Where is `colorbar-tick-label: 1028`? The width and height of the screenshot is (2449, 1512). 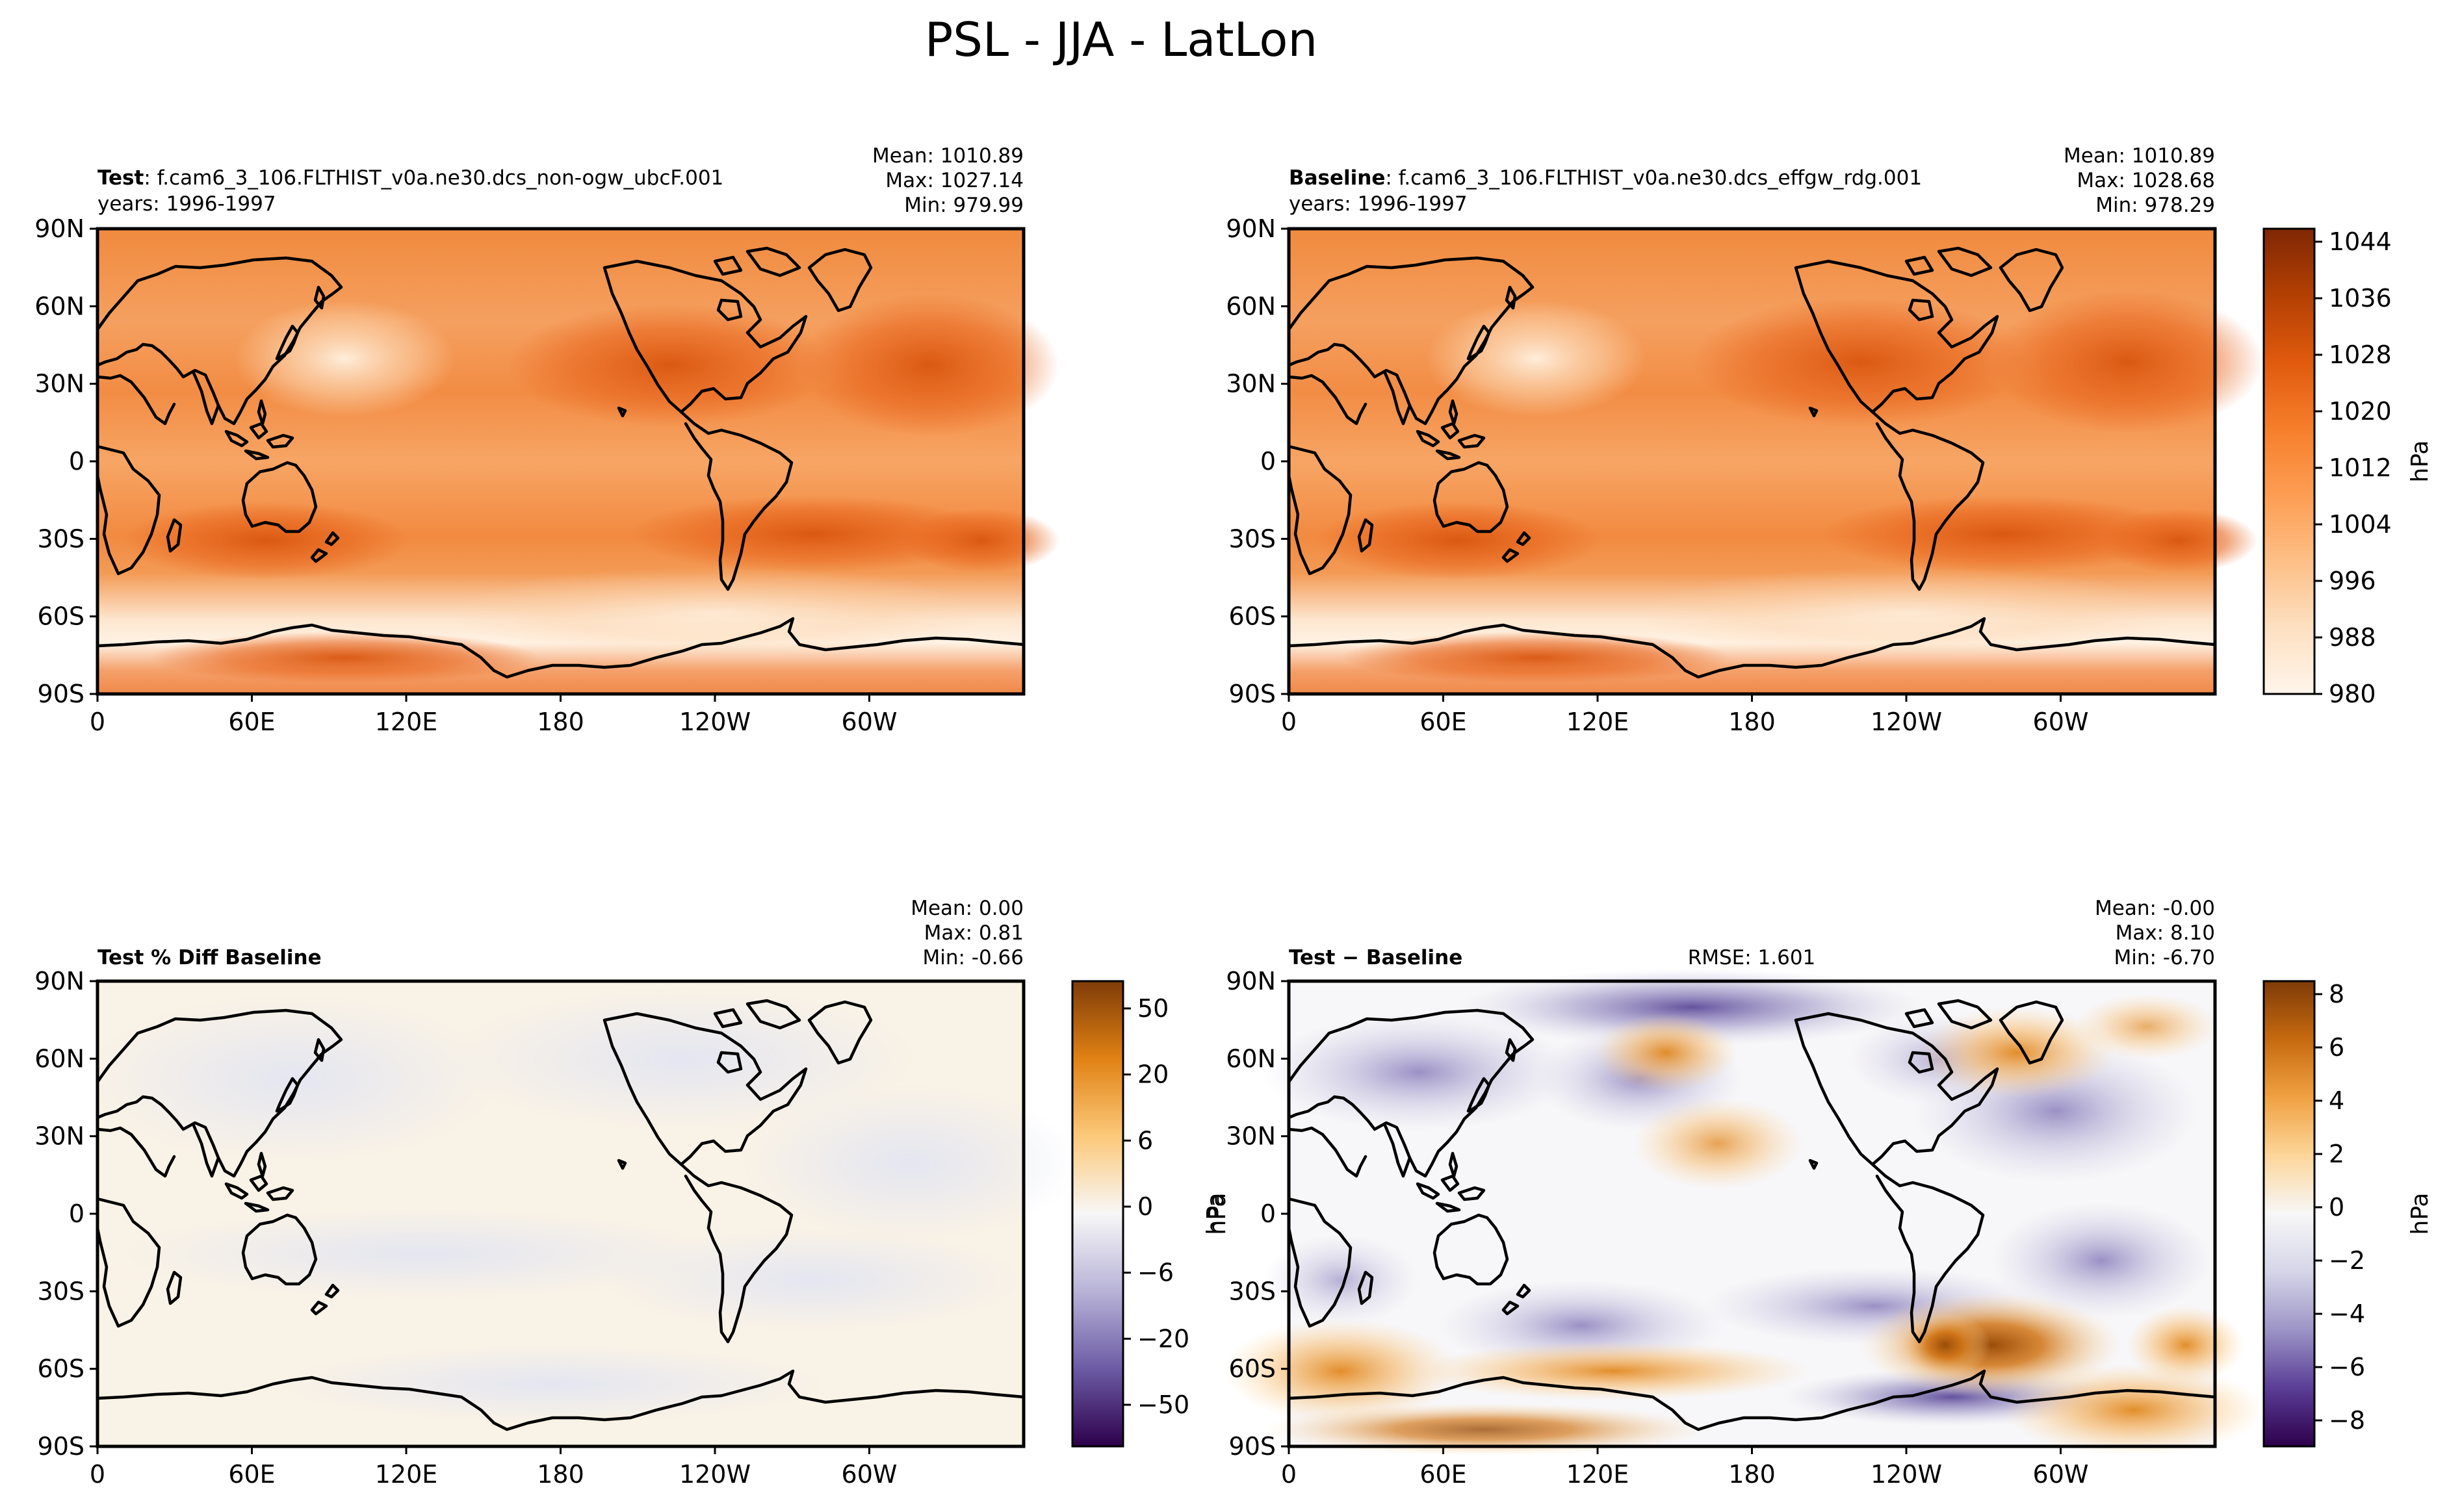
colorbar-tick-label: 1028 is located at coordinates (2360, 354).